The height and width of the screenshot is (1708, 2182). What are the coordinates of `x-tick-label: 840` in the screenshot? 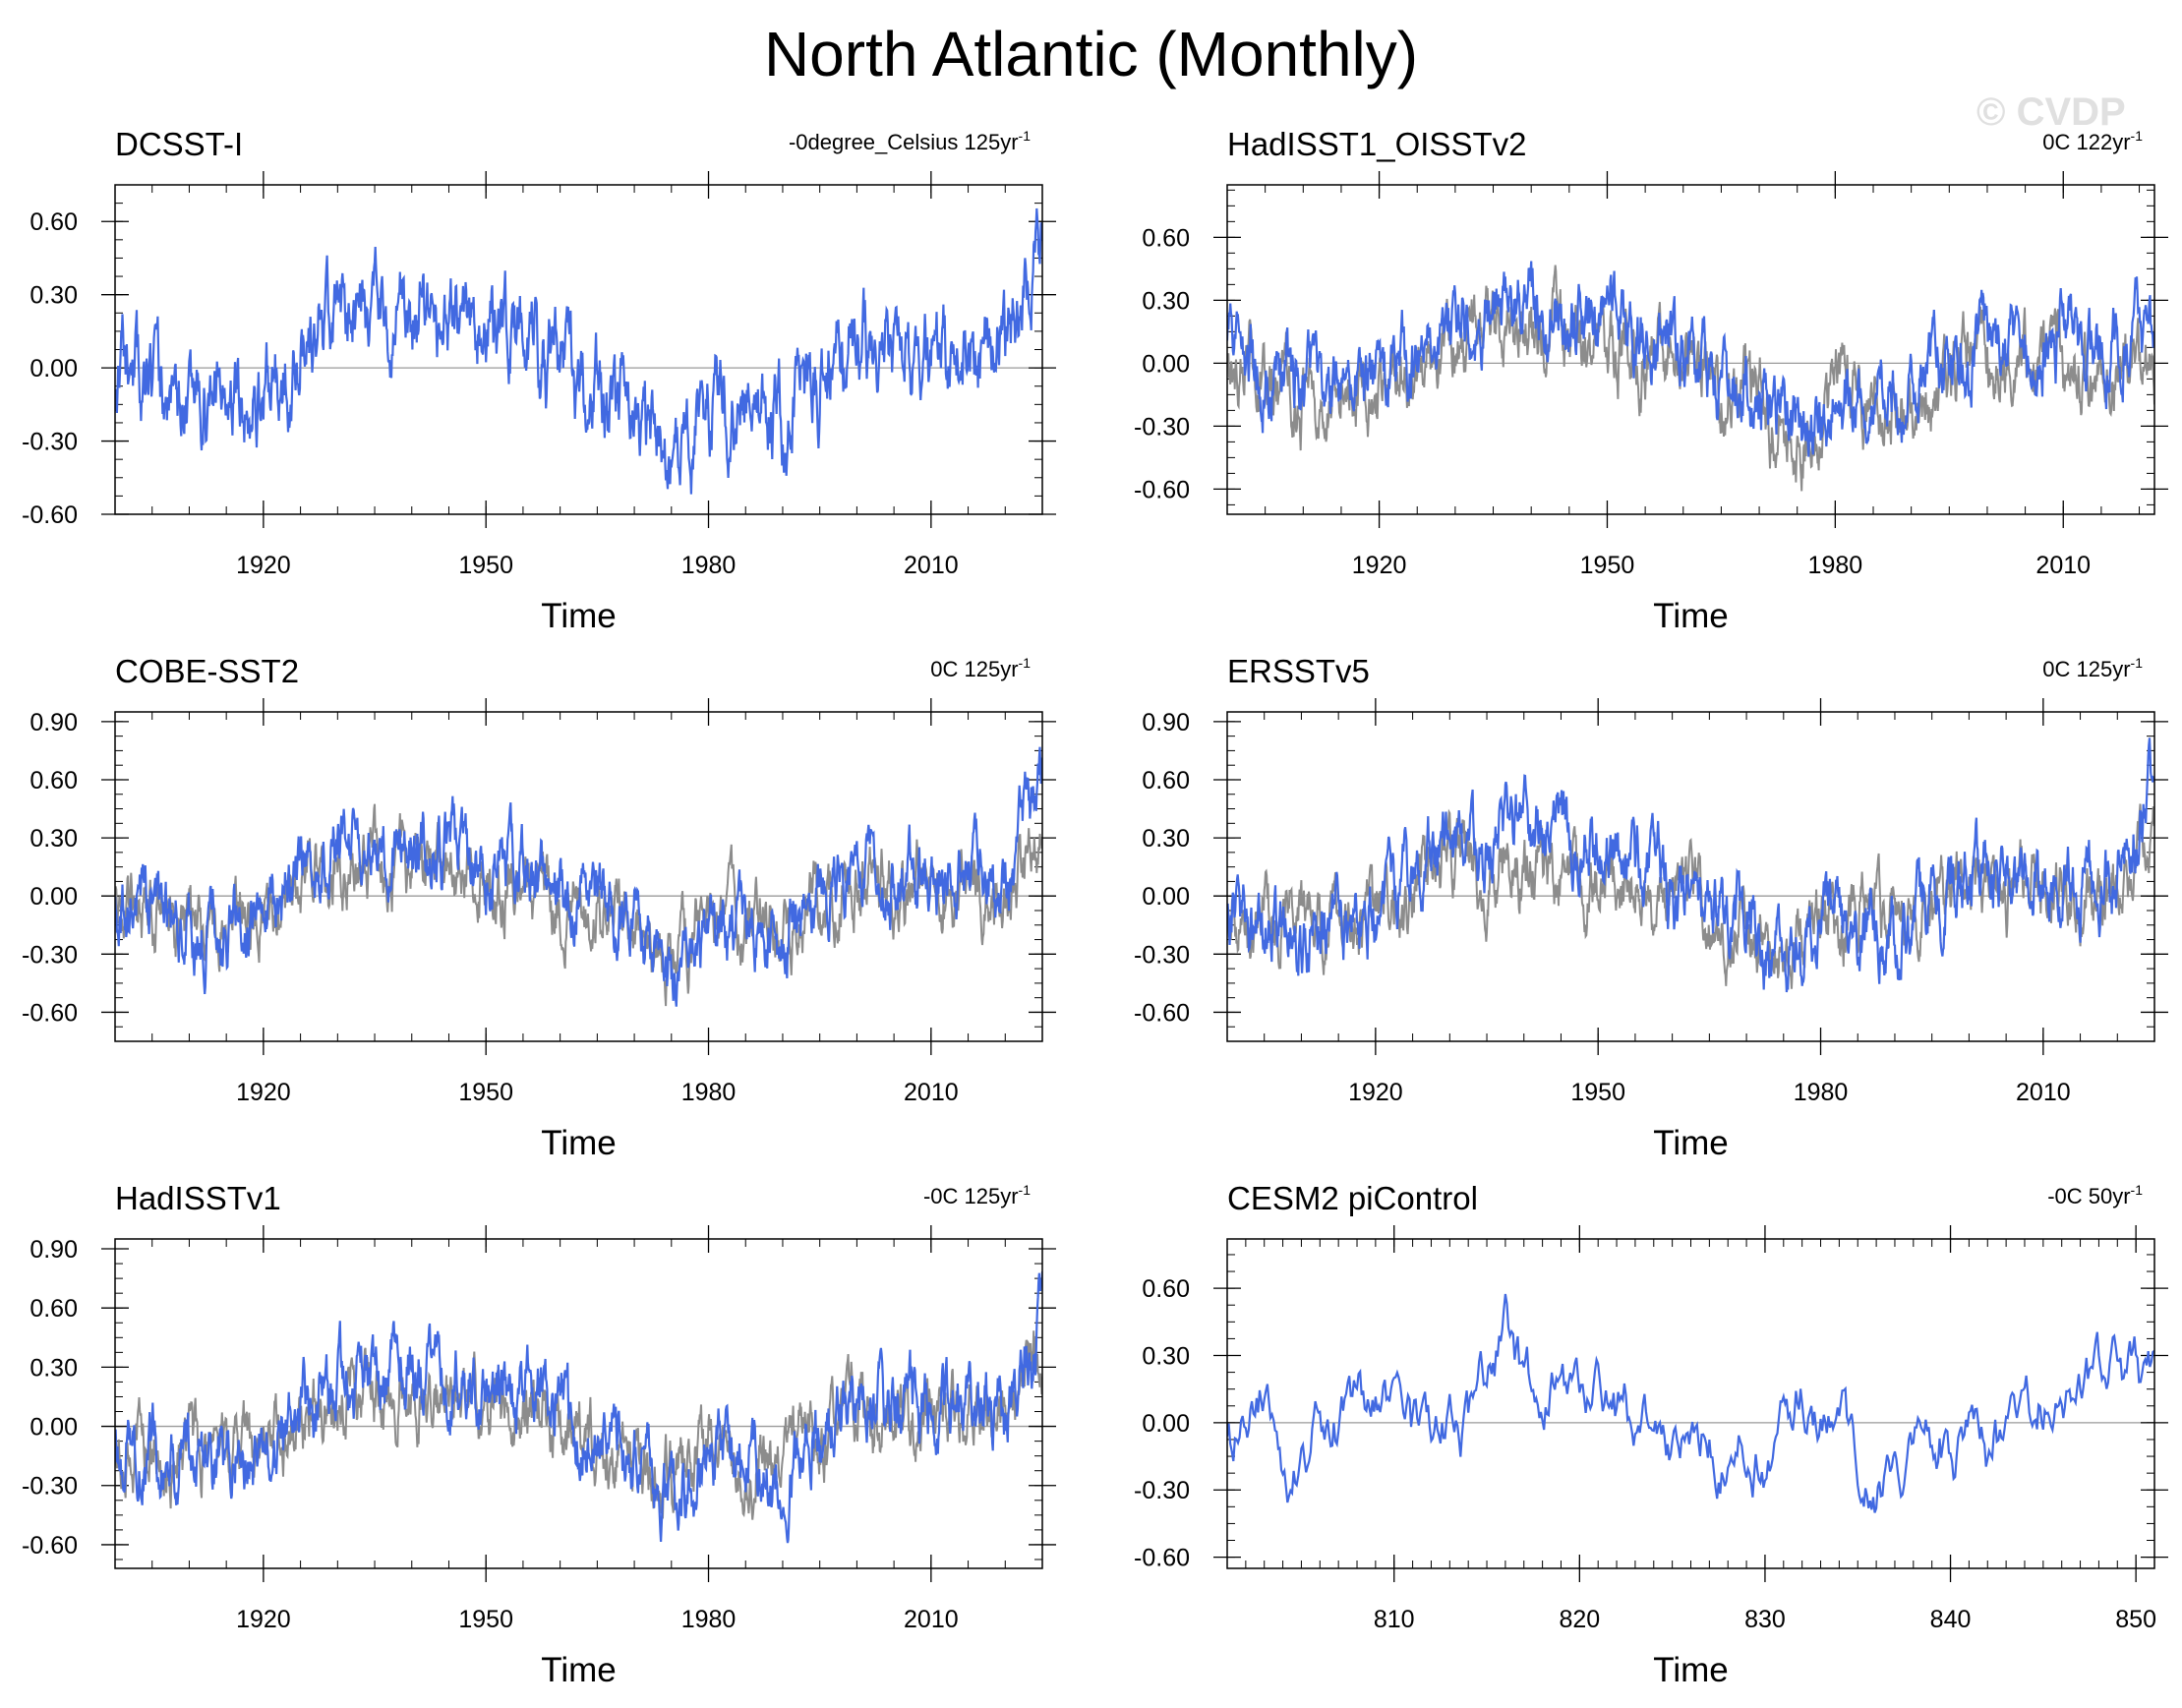 It's located at (1951, 1620).